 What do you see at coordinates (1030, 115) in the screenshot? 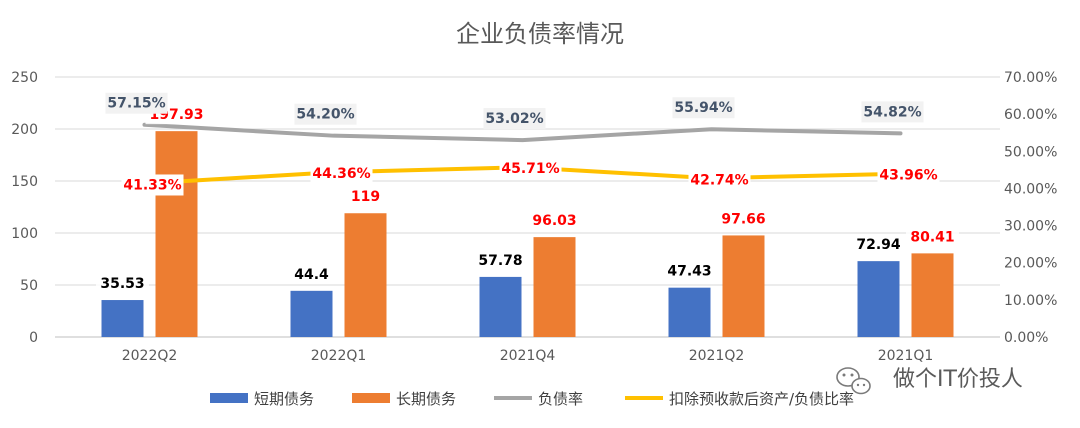
I see `y-right-tick-label: 60.00%` at bounding box center [1030, 115].